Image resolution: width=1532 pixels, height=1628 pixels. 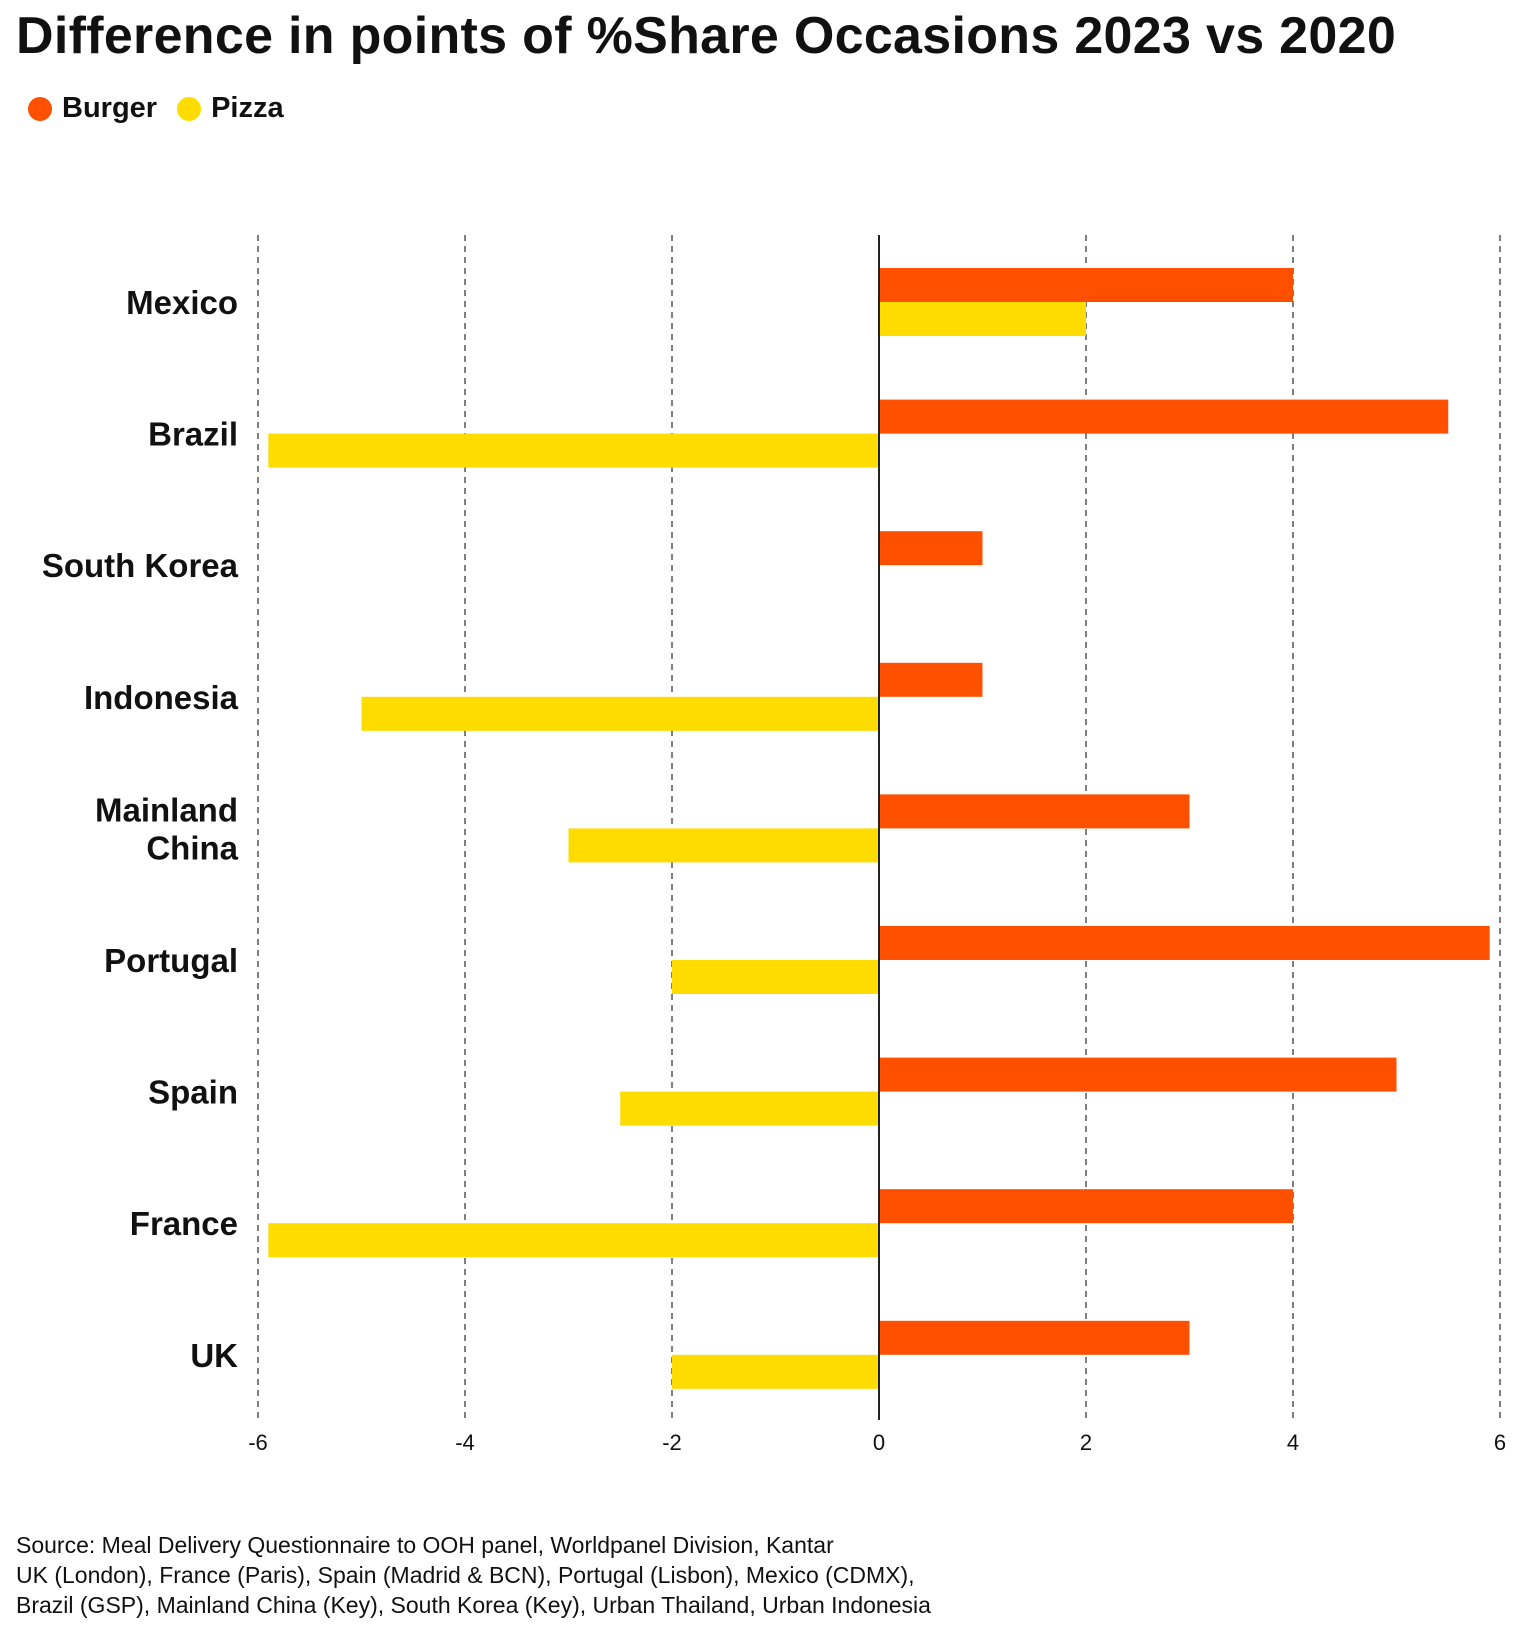 I want to click on legend-swatch-burger, so click(x=40, y=108).